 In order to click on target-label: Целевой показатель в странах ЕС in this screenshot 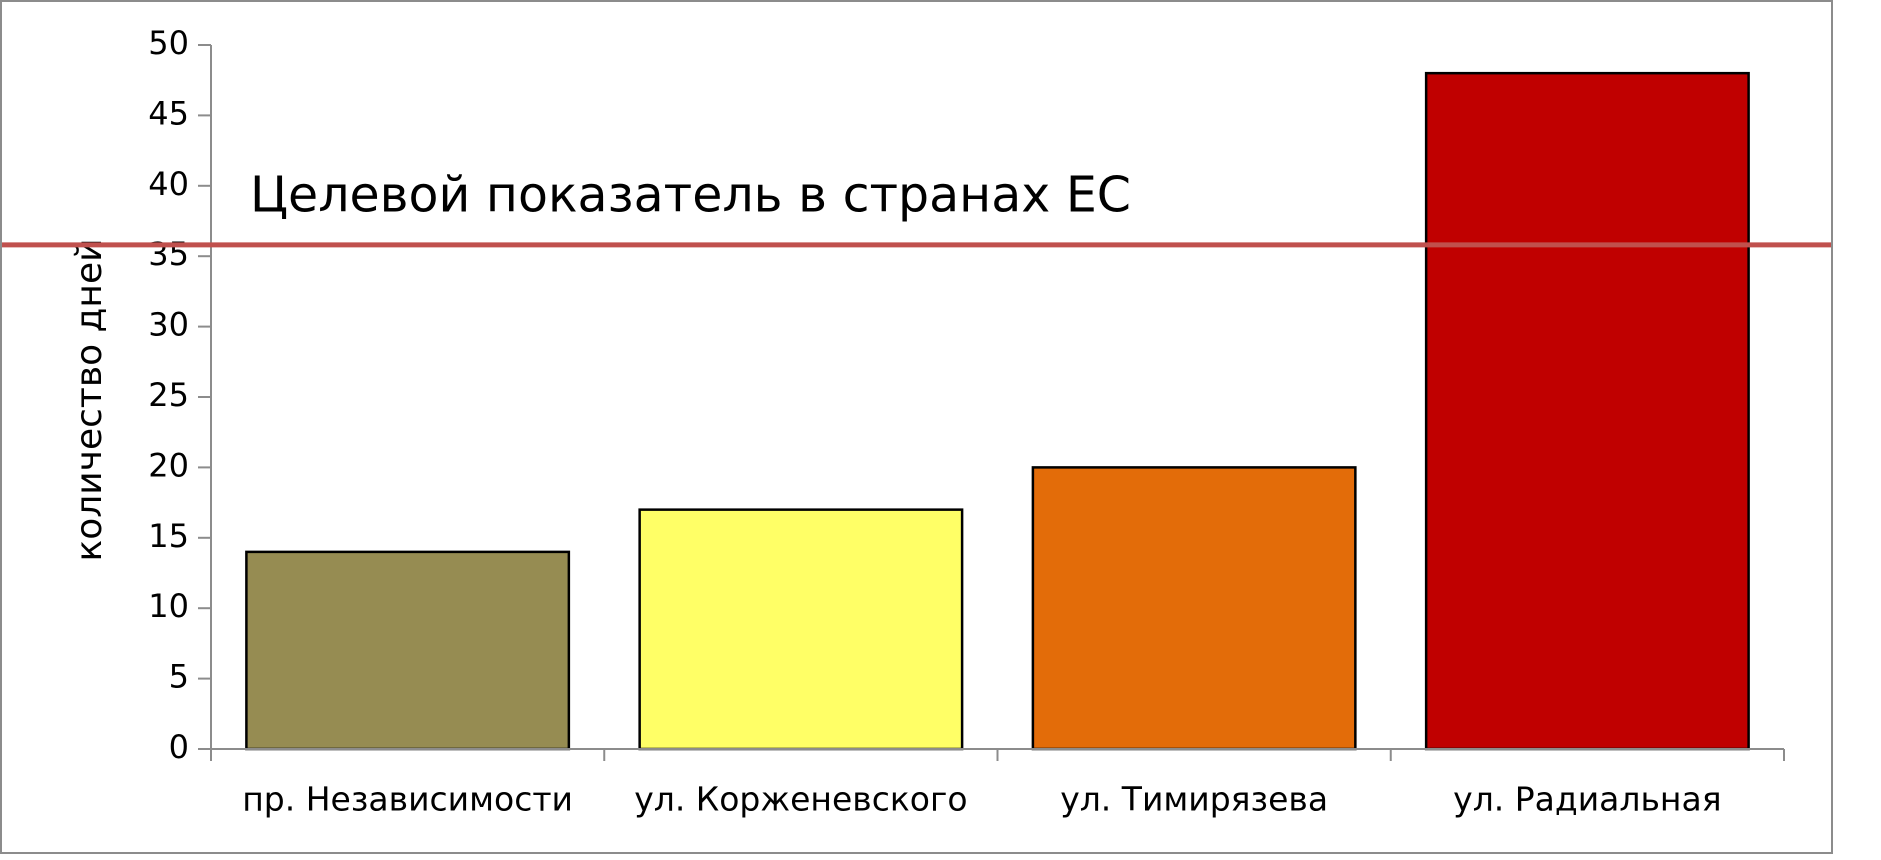, I will do `click(690, 195)`.